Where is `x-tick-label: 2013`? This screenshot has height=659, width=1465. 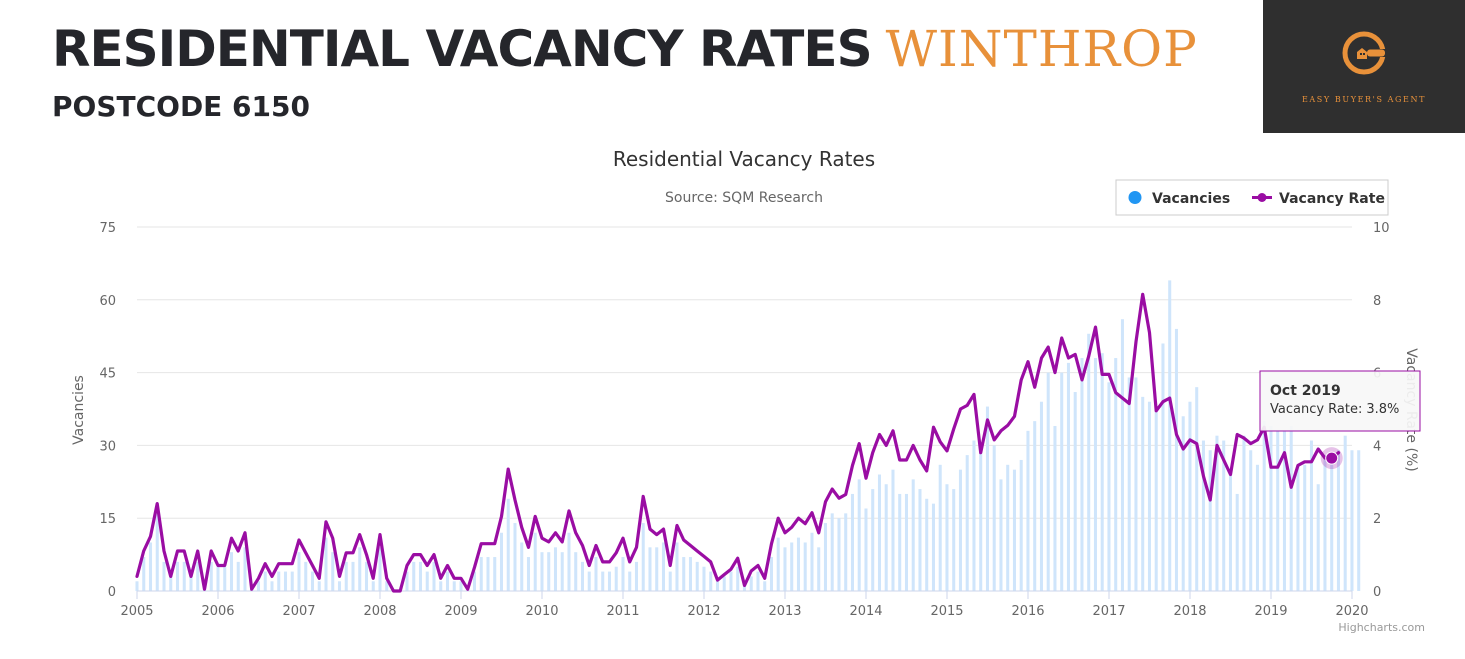 x-tick-label: 2013 is located at coordinates (784, 611).